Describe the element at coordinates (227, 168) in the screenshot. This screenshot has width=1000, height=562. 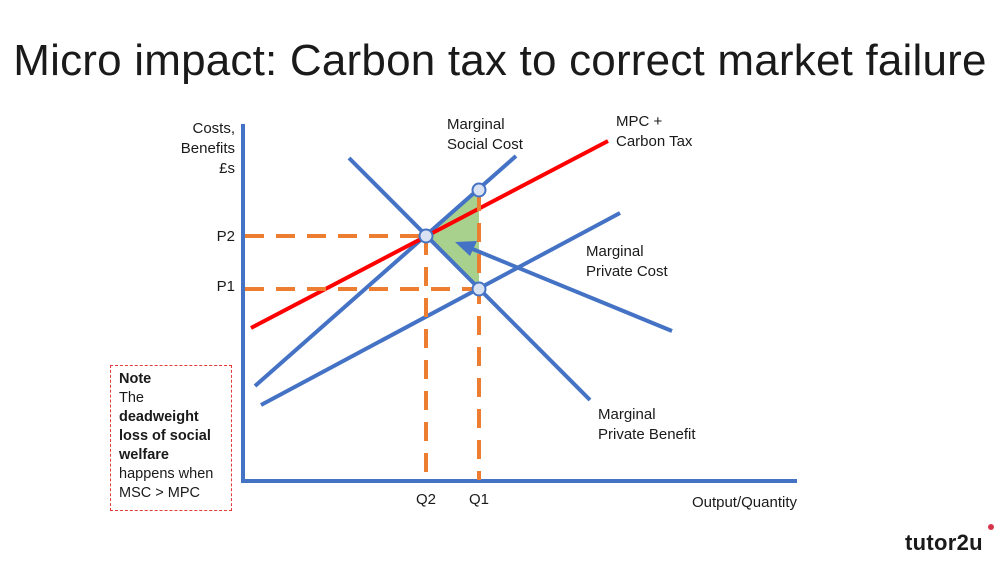
I see `y-axis-label-line-3: £s` at that location.